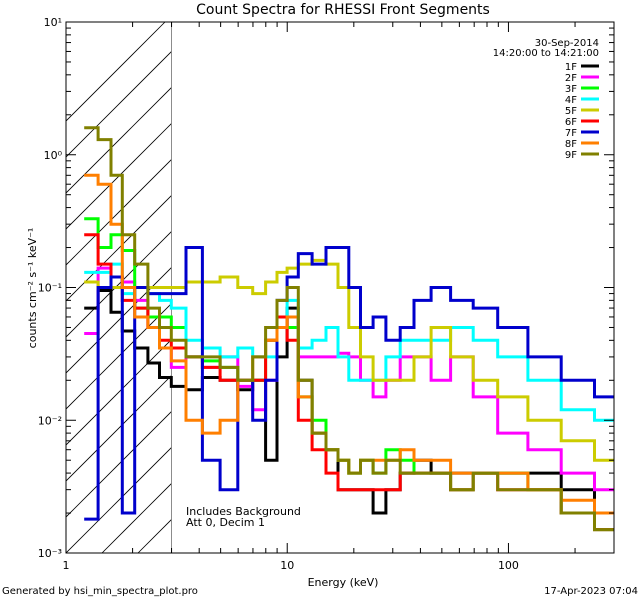  Describe the element at coordinates (571, 67) in the screenshot. I see `legend-label-1F: 1F` at that location.